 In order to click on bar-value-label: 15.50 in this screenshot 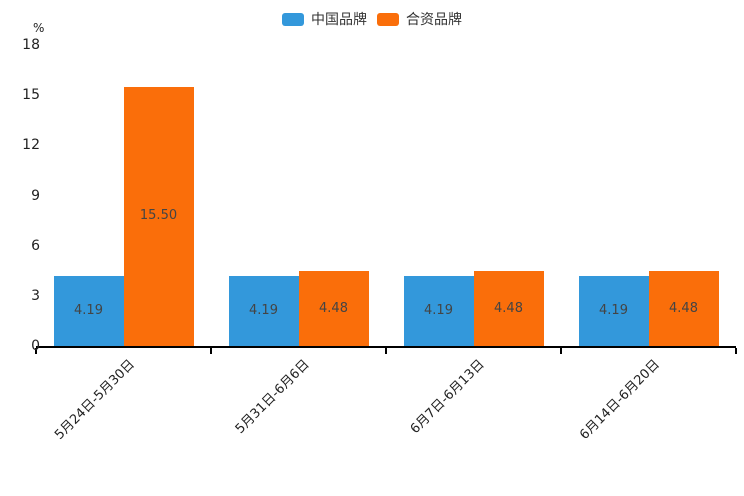, I will do `click(158, 216)`.